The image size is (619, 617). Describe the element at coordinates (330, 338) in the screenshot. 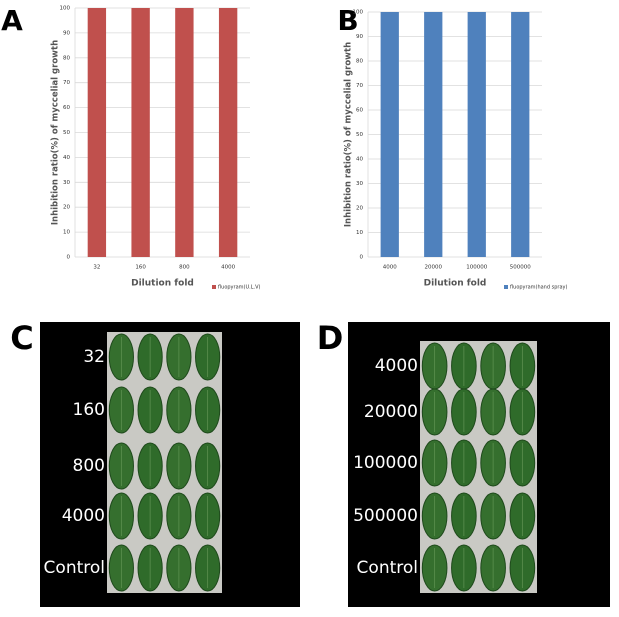

I see `panel-label: D` at that location.